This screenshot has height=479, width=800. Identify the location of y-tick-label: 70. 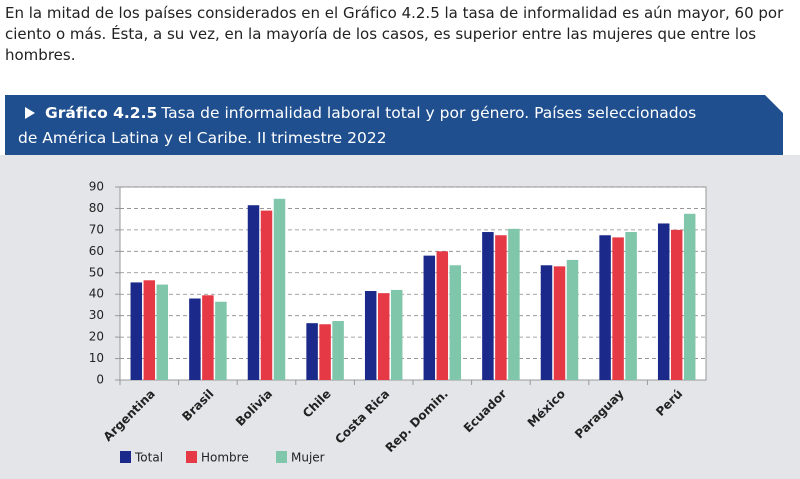
(96, 229).